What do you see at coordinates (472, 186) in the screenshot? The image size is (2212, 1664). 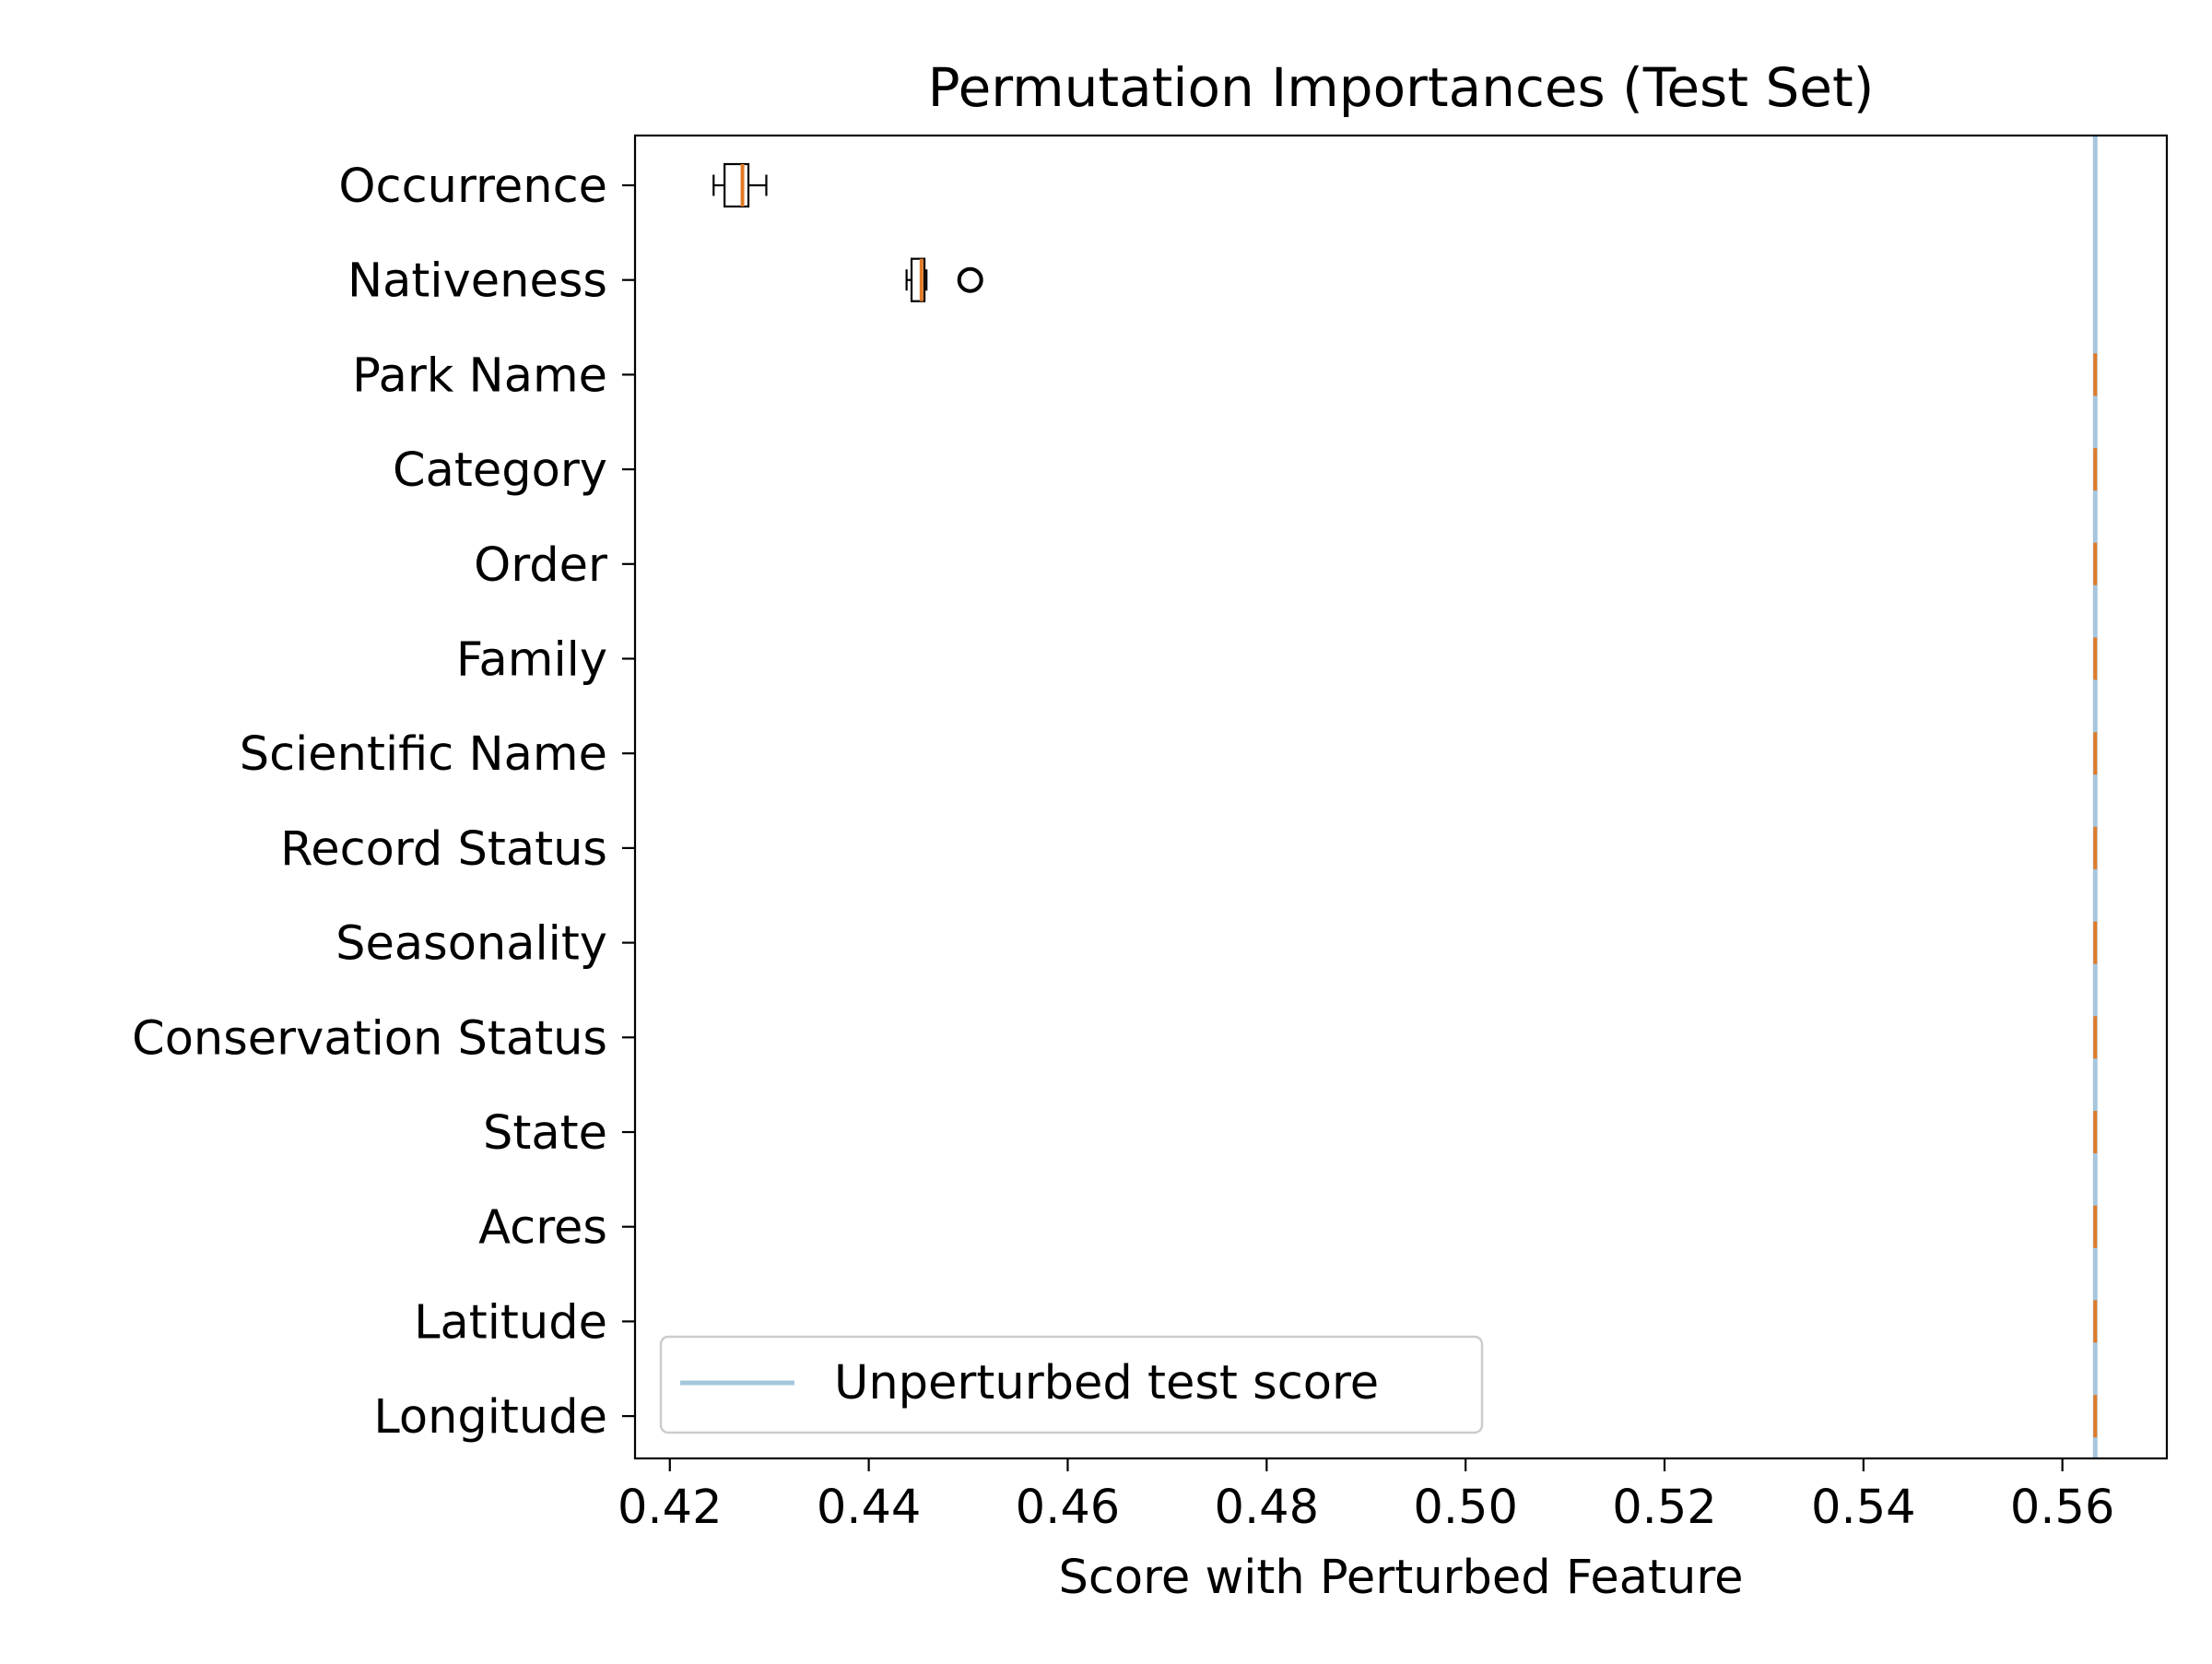 I see `y-tick-label: Occurrence` at bounding box center [472, 186].